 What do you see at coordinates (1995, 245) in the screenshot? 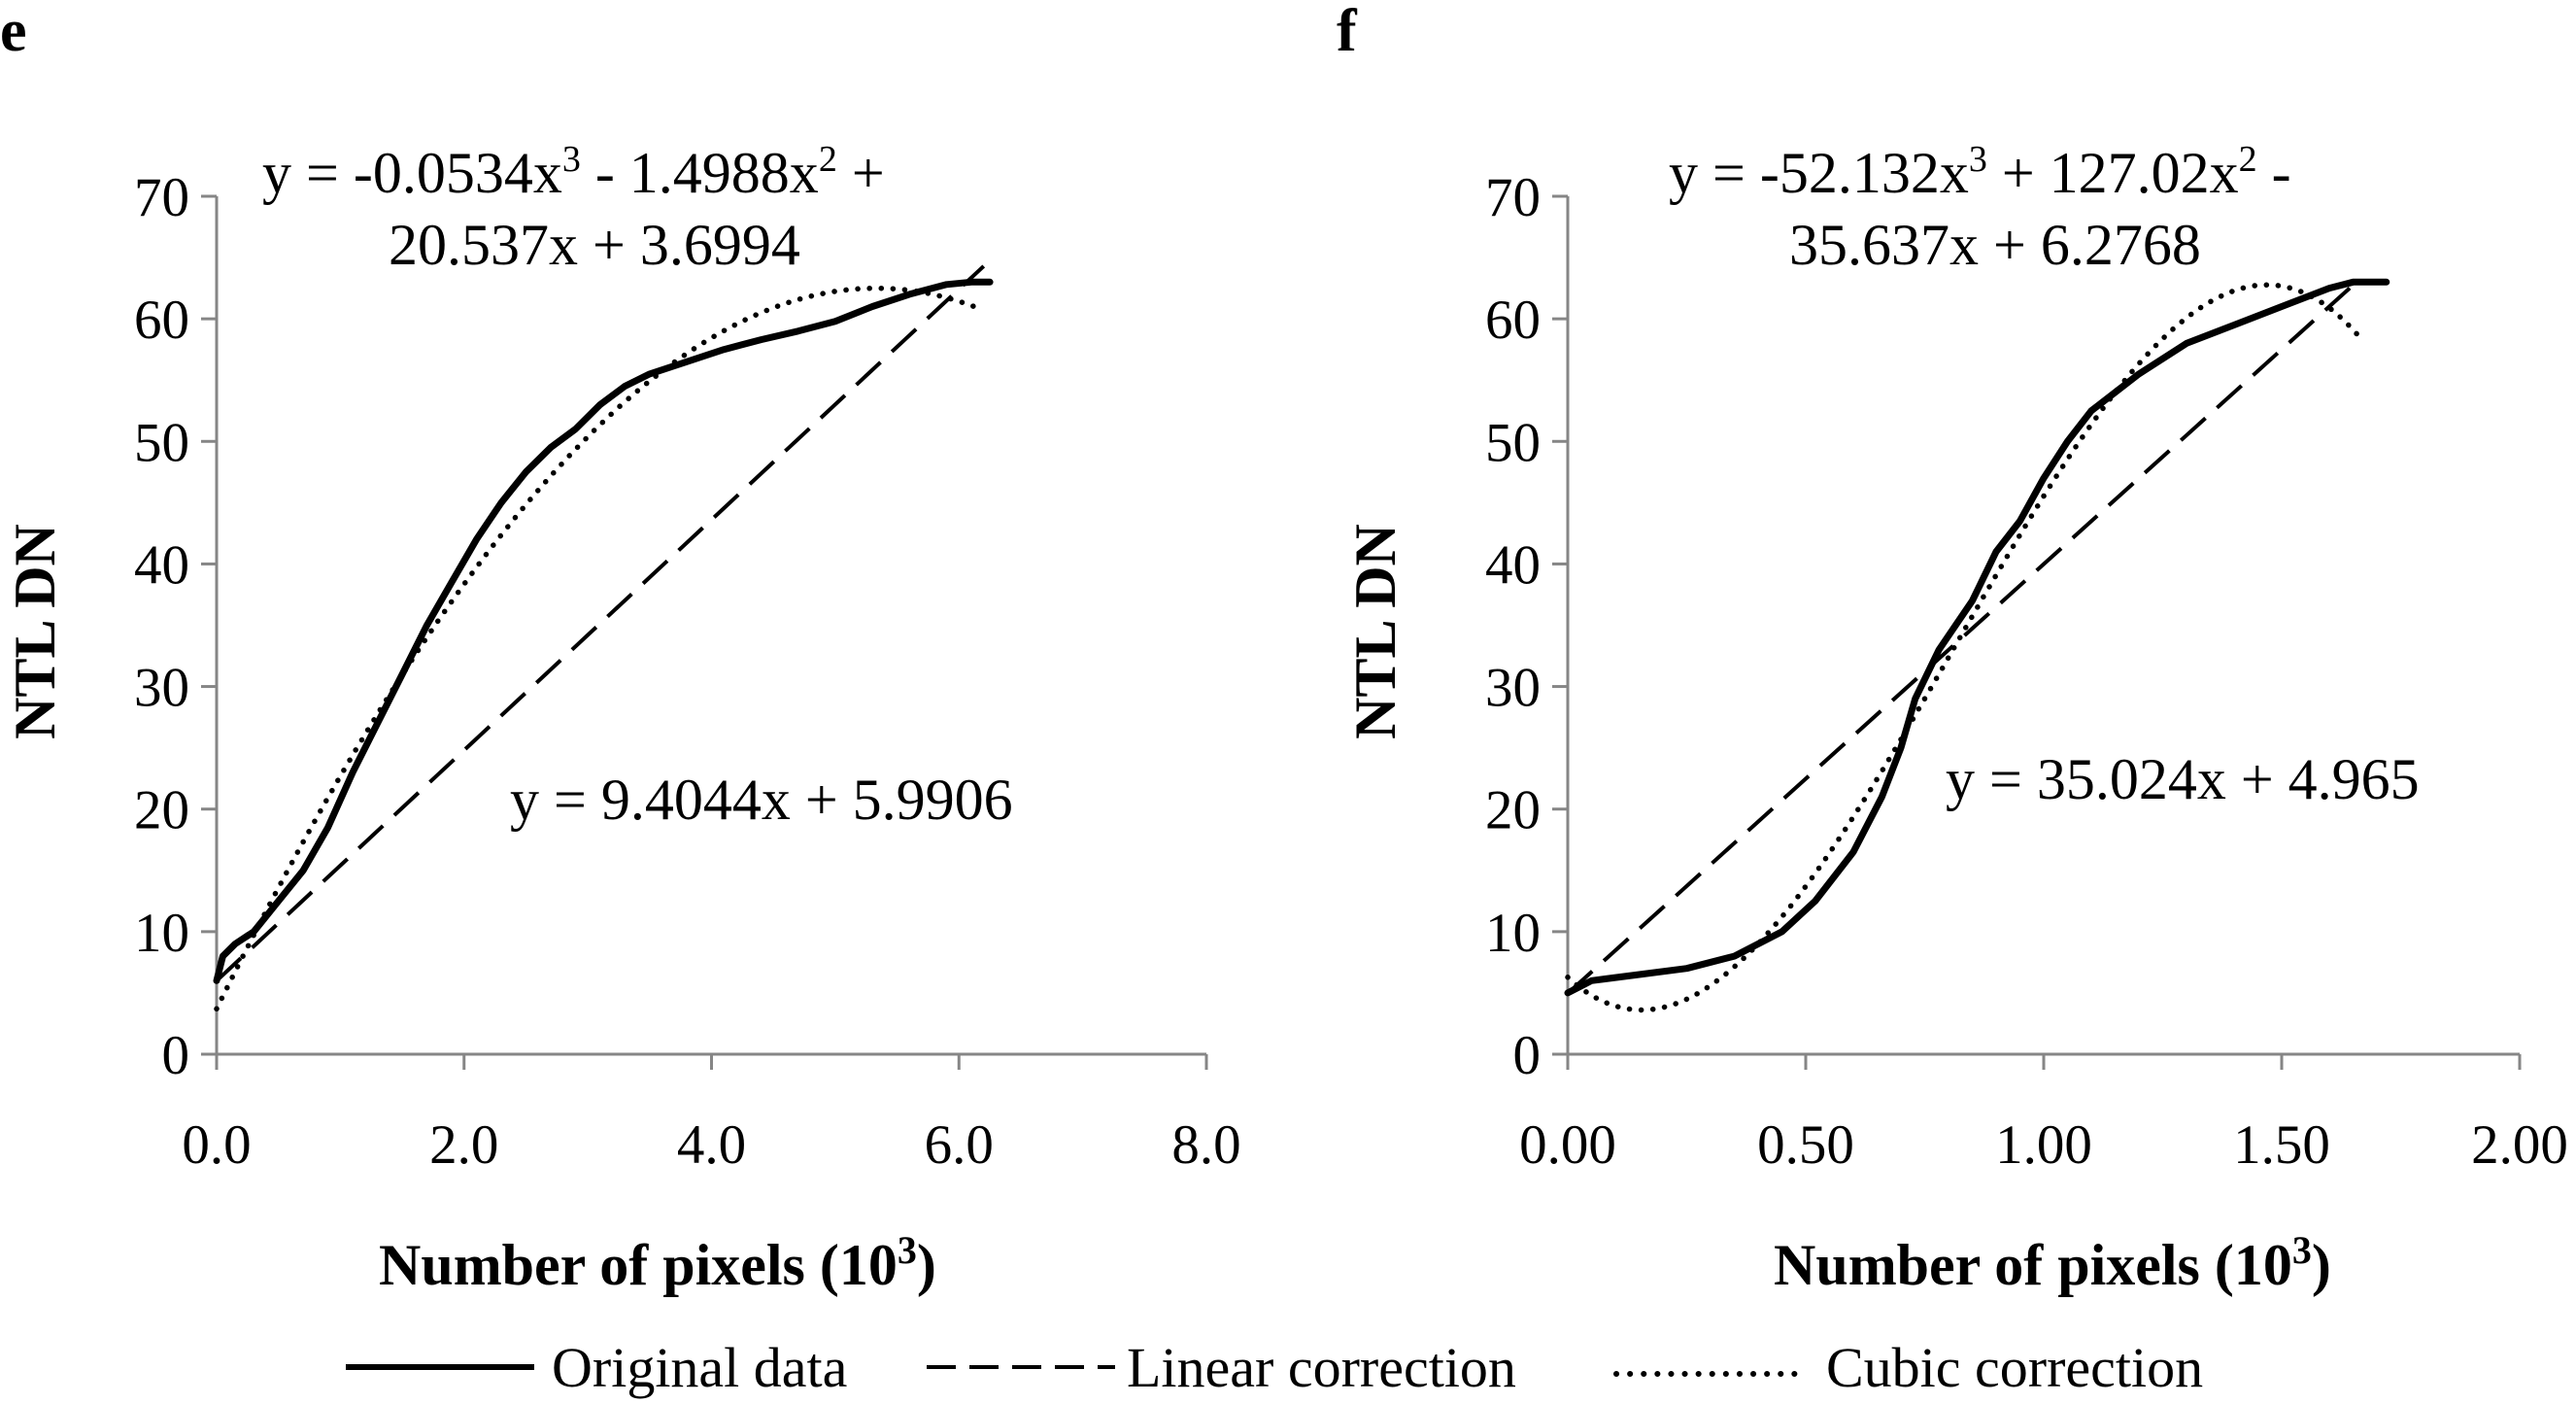
I see `panel-f-cubic-equation-line2: 35.637x + 6.2768` at bounding box center [1995, 245].